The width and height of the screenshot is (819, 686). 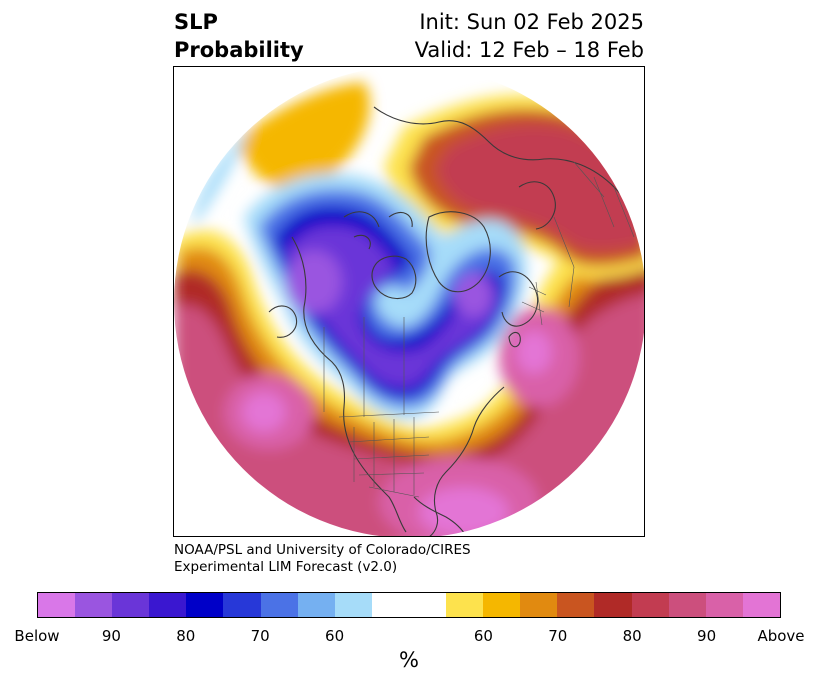 I want to click on border-us-canada, so click(x=389, y=414).